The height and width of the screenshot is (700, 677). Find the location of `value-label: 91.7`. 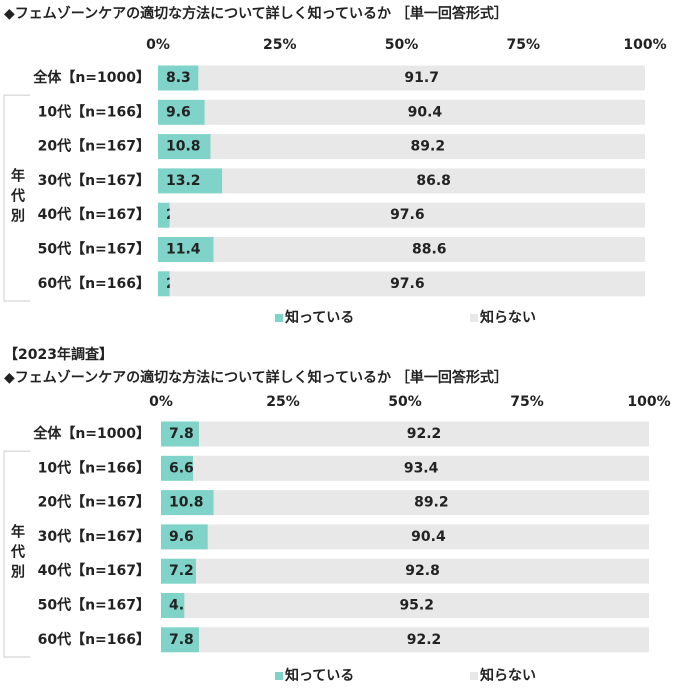

value-label: 91.7 is located at coordinates (421, 78).